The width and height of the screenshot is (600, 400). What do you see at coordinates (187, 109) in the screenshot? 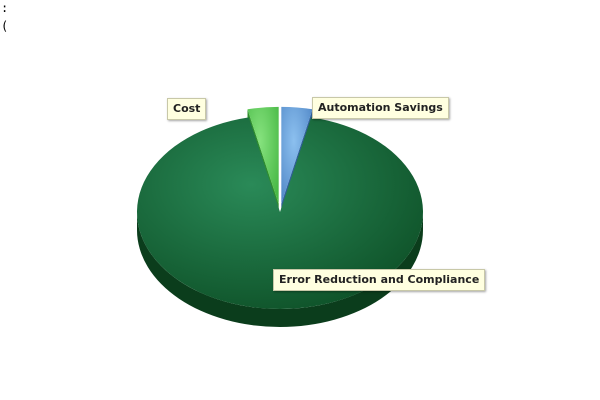
I see `slice-label-cost: Cost` at bounding box center [187, 109].